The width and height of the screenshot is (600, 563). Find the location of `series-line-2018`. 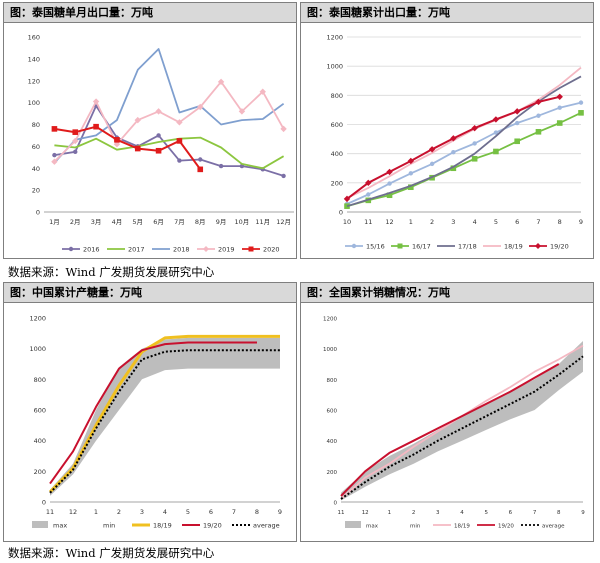

series-line-2018 is located at coordinates (169, 106).